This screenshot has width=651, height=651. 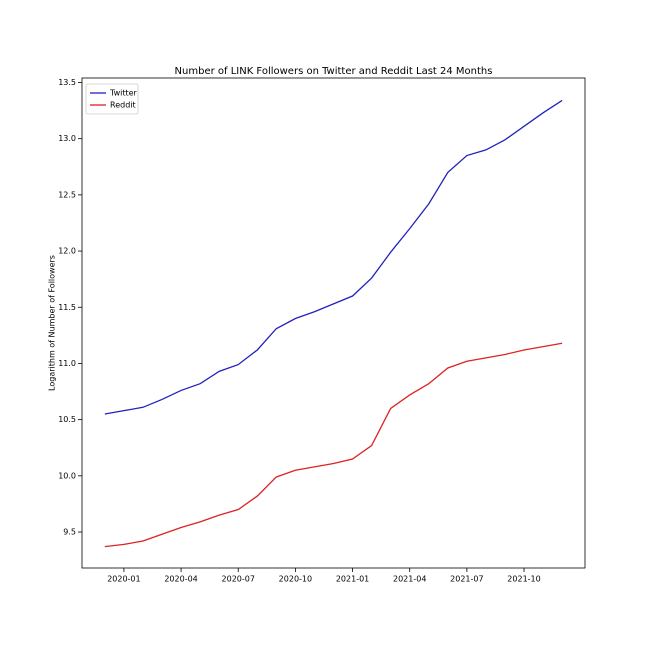 What do you see at coordinates (69, 532) in the screenshot?
I see `y-tick-label: 9.5` at bounding box center [69, 532].